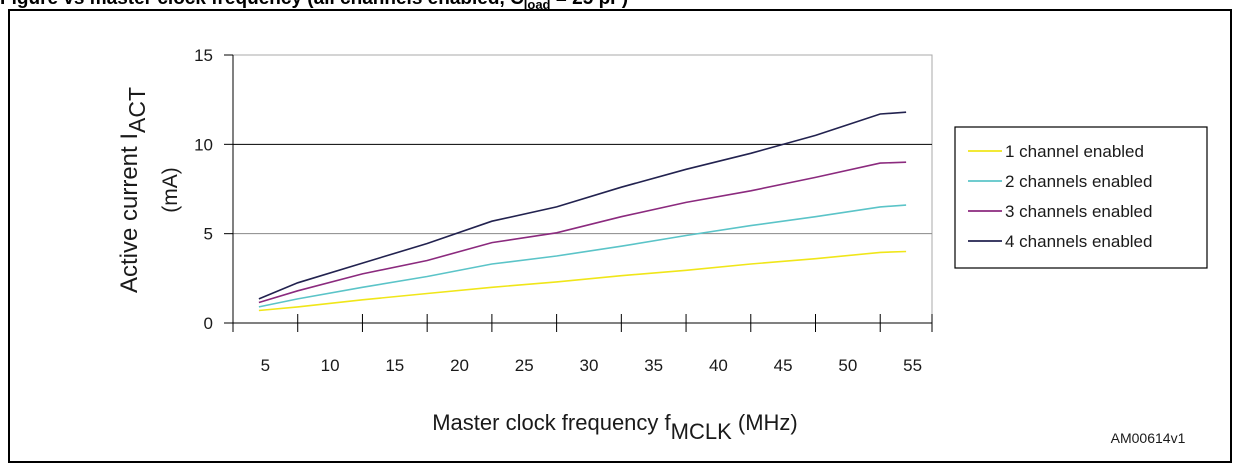 The width and height of the screenshot is (1234, 465). I want to click on x-axis-label-main: Master clock frequency f, so click(551, 422).